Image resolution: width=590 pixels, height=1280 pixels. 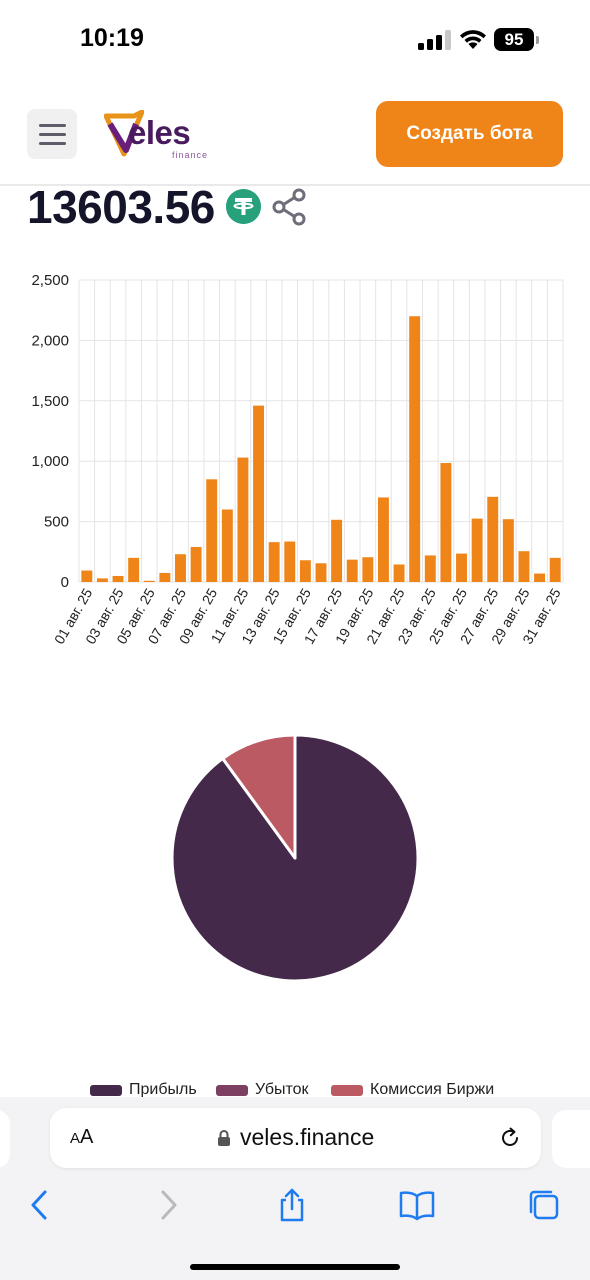 I want to click on site-header: eles finance Создать бота, so click(x=295, y=139).